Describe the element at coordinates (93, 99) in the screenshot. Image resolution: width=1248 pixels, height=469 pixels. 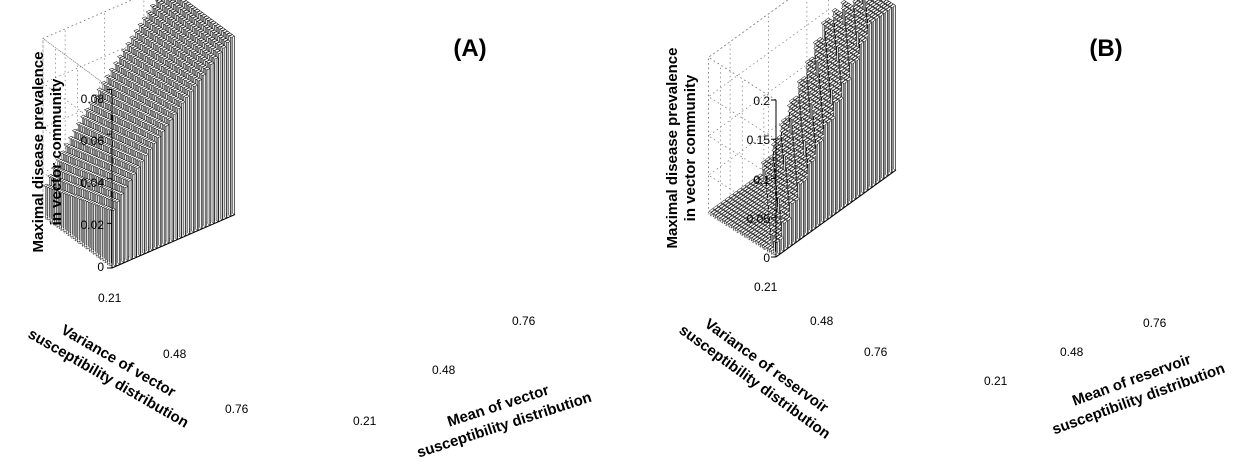
I see `z-tick-label: 0.08` at that location.